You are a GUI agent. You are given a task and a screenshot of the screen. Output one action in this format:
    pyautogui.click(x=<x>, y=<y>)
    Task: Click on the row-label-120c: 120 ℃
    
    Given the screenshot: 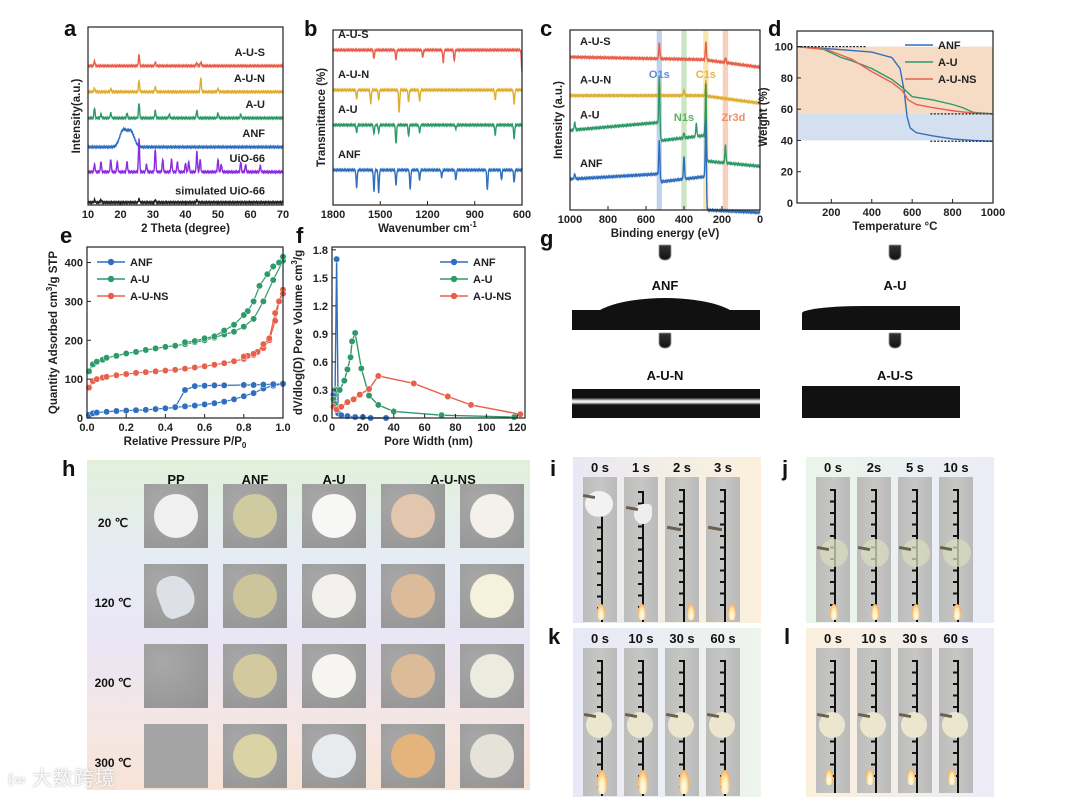 What is the action you would take?
    pyautogui.click(x=113, y=603)
    